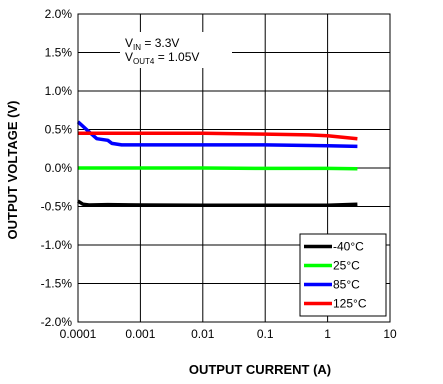  I want to click on x-tick-label: 0.1, so click(265, 334).